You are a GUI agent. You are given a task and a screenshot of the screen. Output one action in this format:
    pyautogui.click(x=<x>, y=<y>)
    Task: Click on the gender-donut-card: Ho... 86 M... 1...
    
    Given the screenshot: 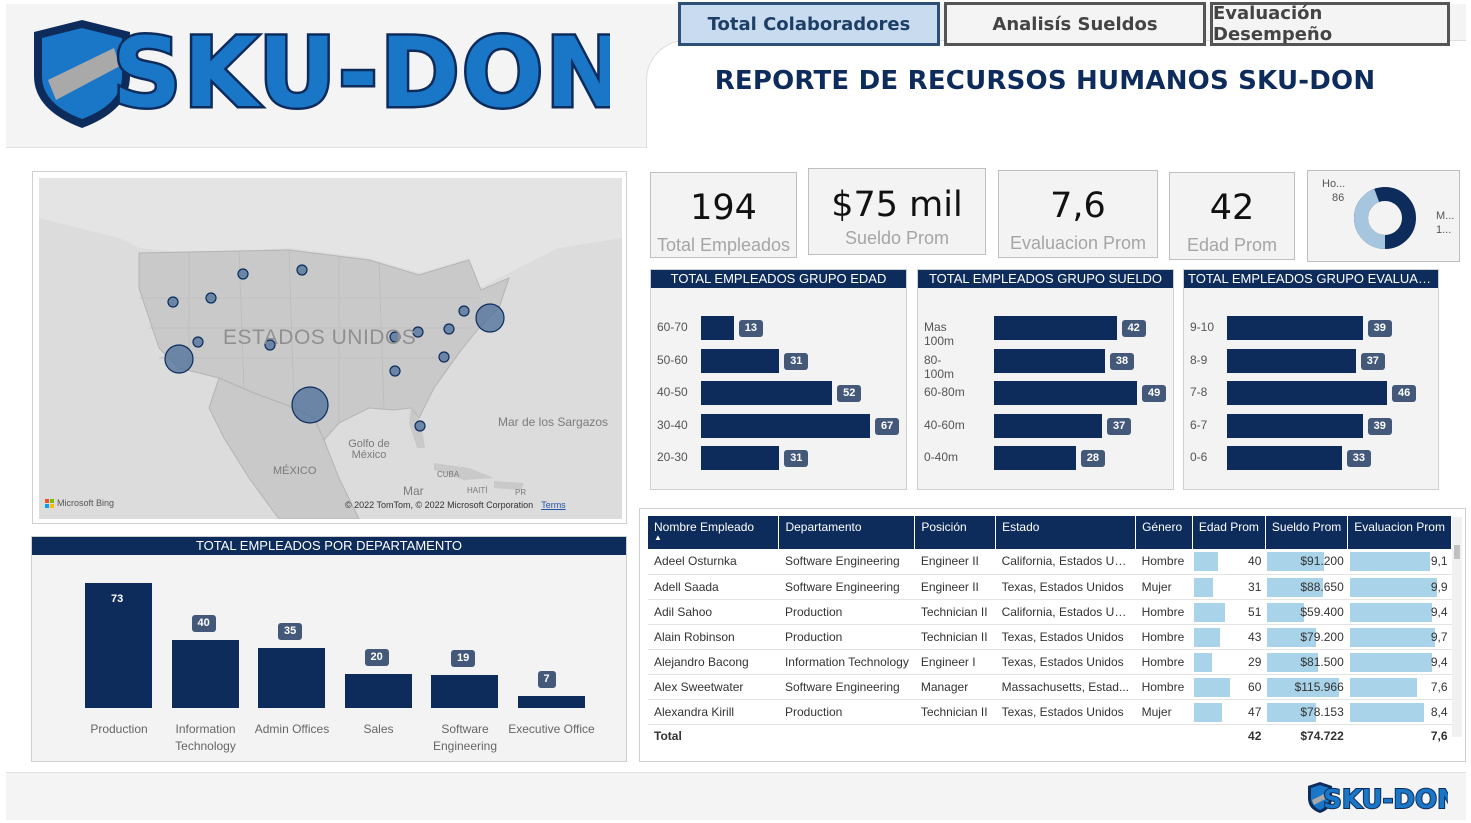 What is the action you would take?
    pyautogui.click(x=1383, y=216)
    